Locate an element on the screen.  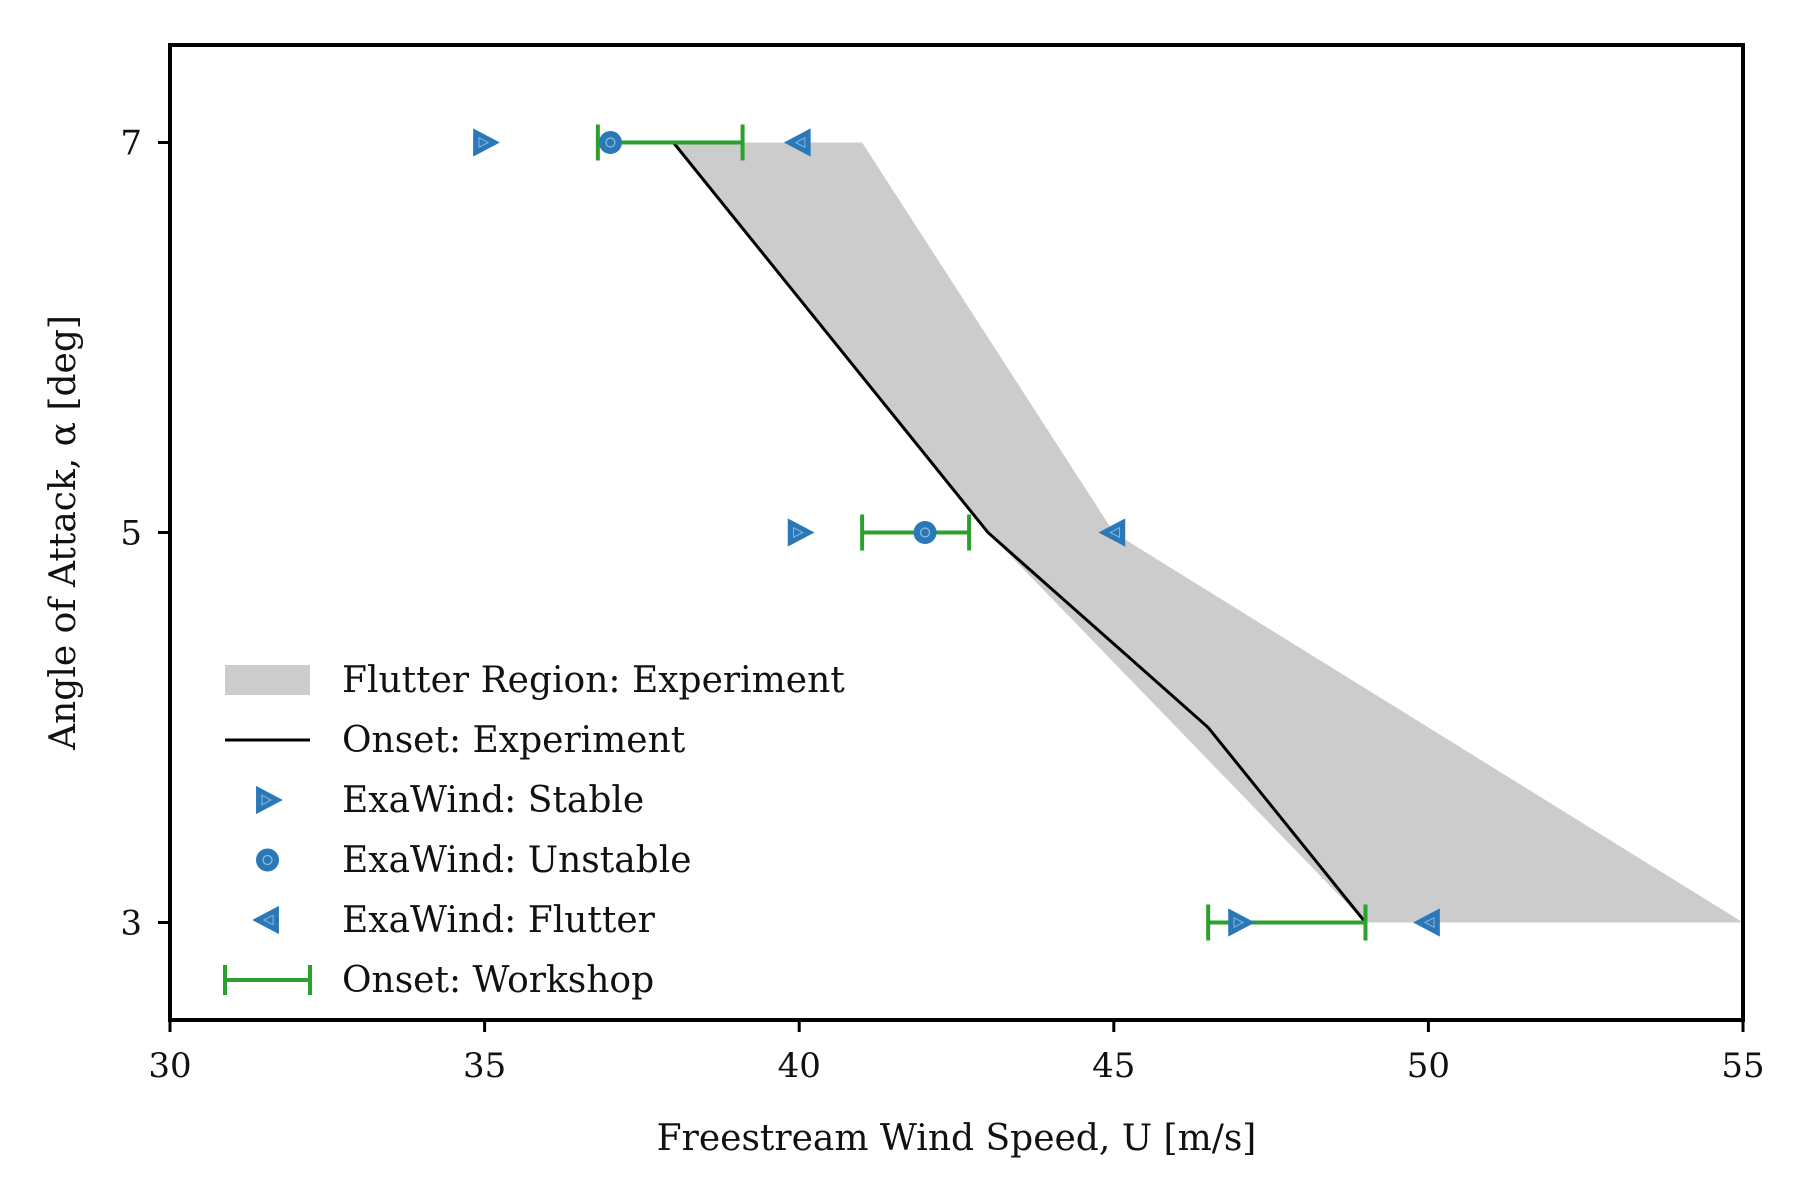
legend-item-stable: ExaWind: Stable is located at coordinates (450, 800).